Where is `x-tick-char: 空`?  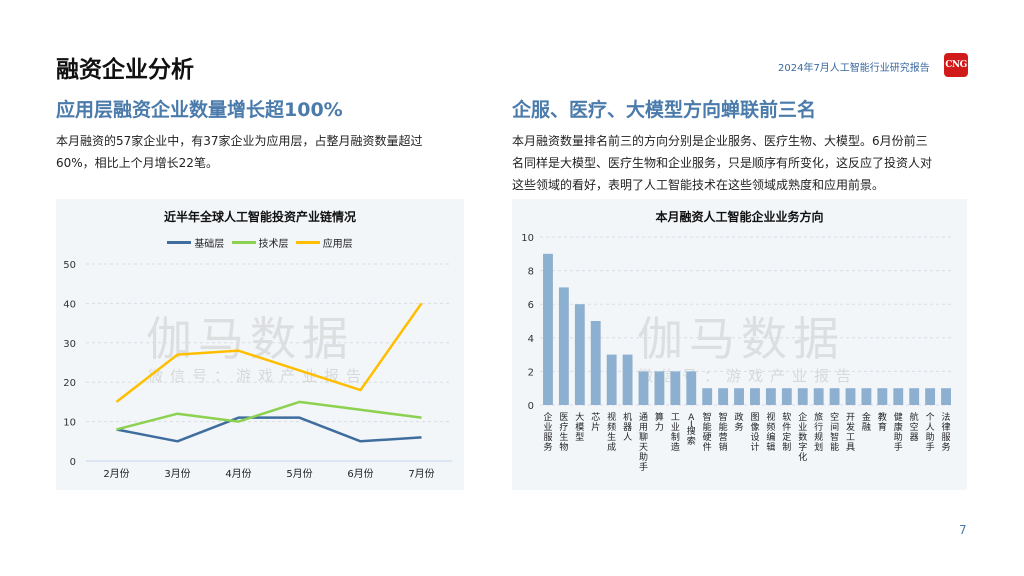 x-tick-char: 空 is located at coordinates (914, 427).